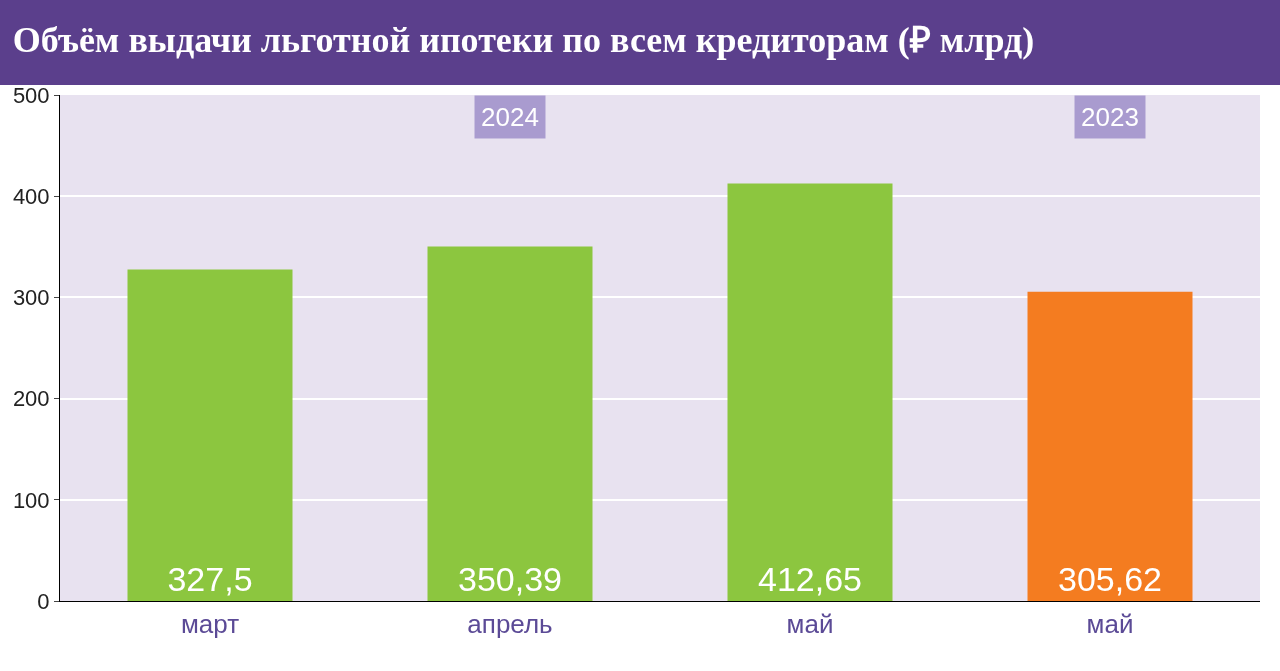  Describe the element at coordinates (31, 500) in the screenshot. I see `y-tick-label: 100` at that location.